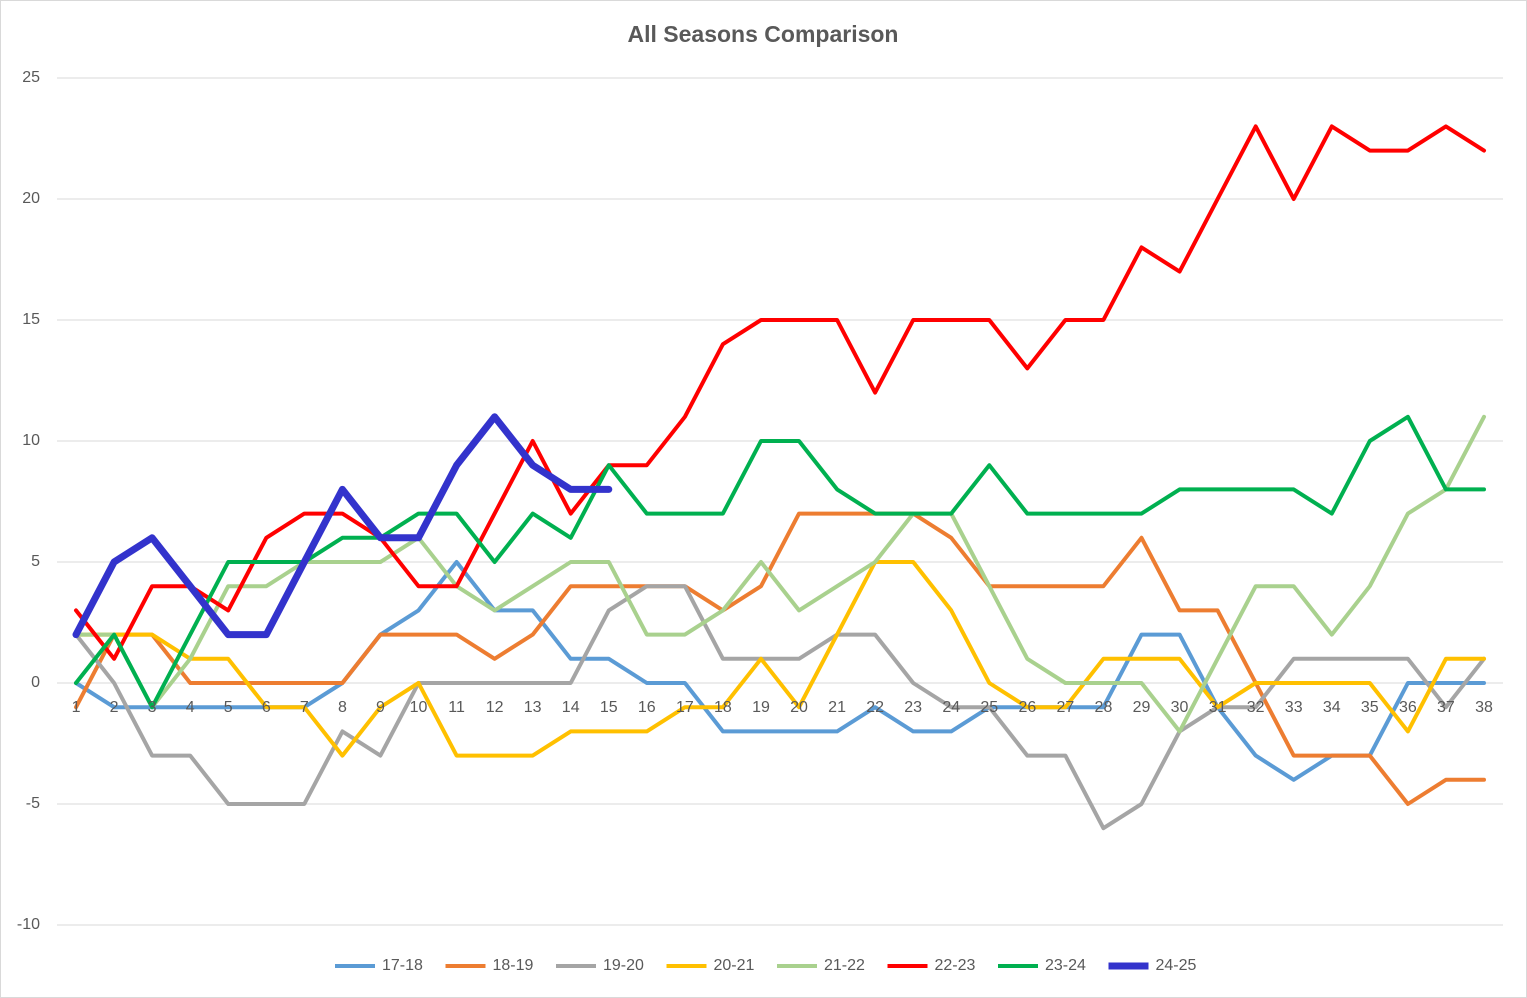 The height and width of the screenshot is (998, 1527). What do you see at coordinates (1332, 707) in the screenshot?
I see `x-tick-label: 34` at bounding box center [1332, 707].